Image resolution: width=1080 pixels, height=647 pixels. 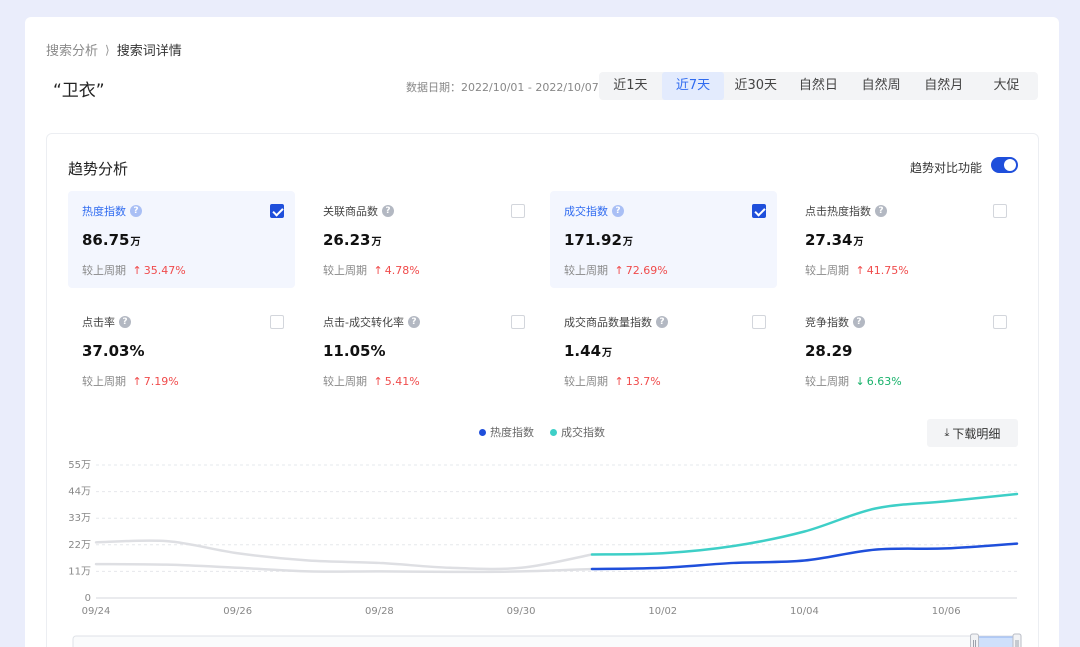 I want to click on legend-dot, so click(x=553, y=432).